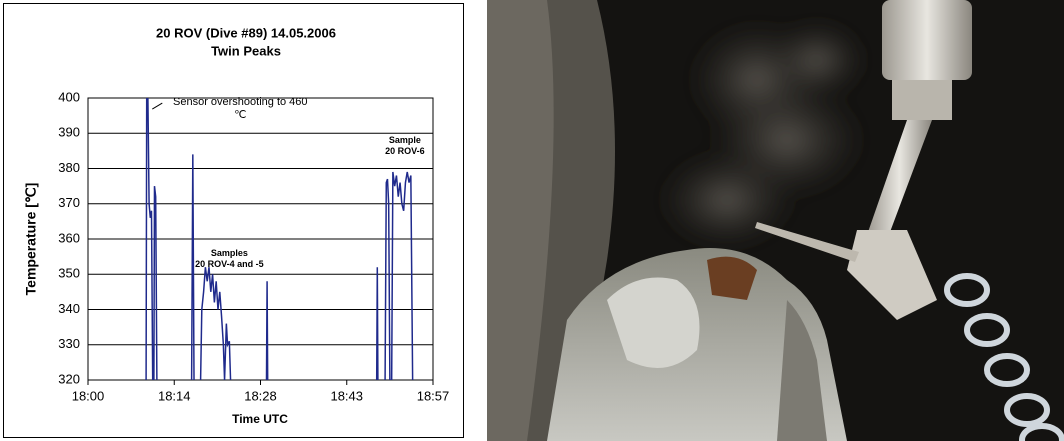 The width and height of the screenshot is (1064, 441). What do you see at coordinates (69, 378) in the screenshot?
I see `y-tick-label: 320` at bounding box center [69, 378].